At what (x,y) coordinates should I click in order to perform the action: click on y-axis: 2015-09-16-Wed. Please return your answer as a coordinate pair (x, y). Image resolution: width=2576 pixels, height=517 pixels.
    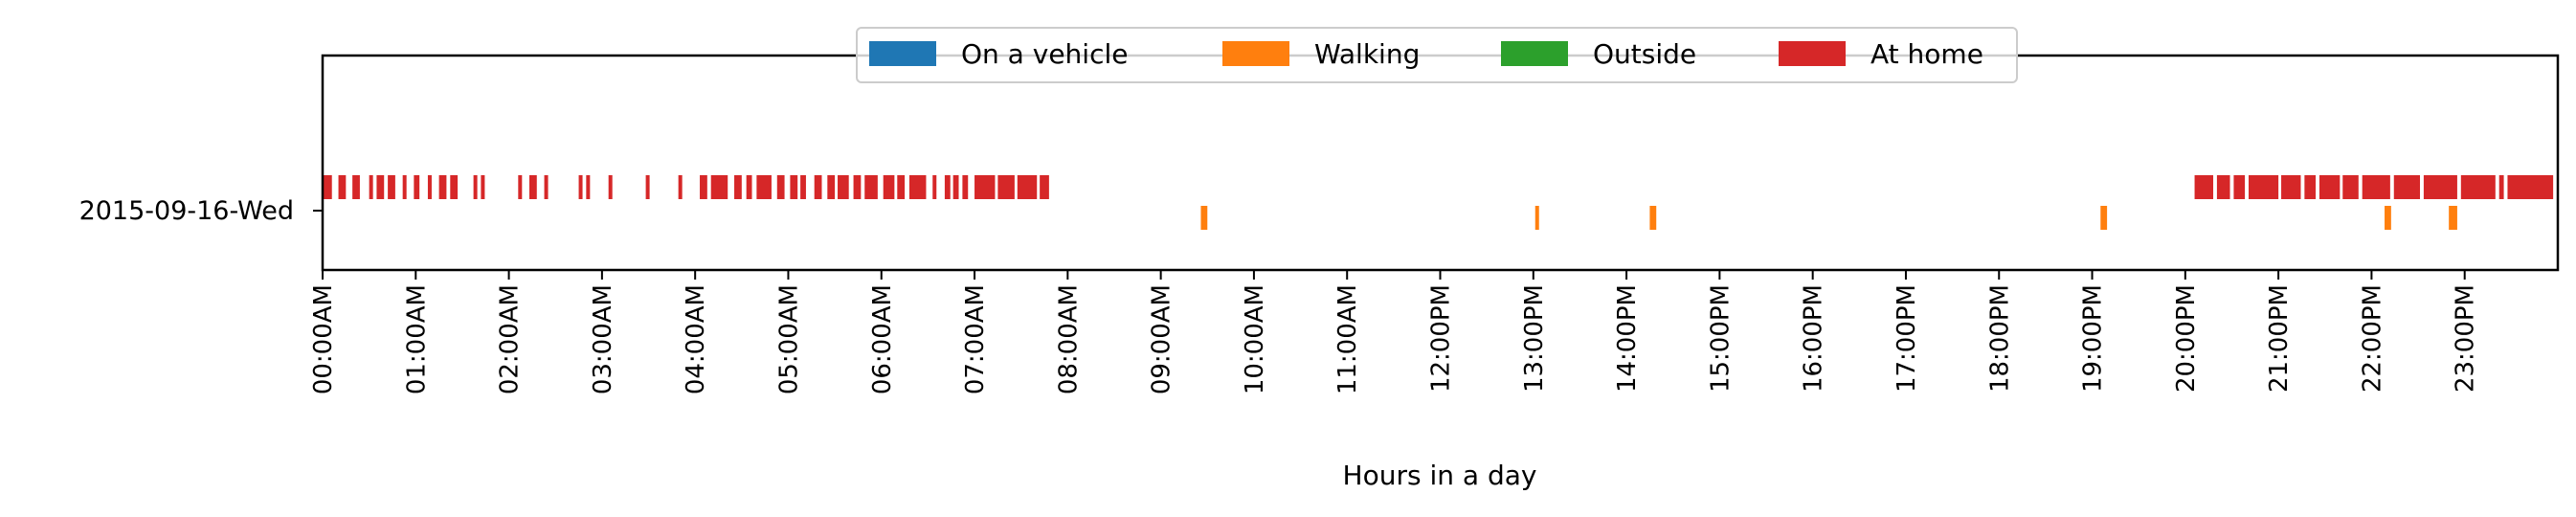
    Looking at the image, I should click on (201, 211).